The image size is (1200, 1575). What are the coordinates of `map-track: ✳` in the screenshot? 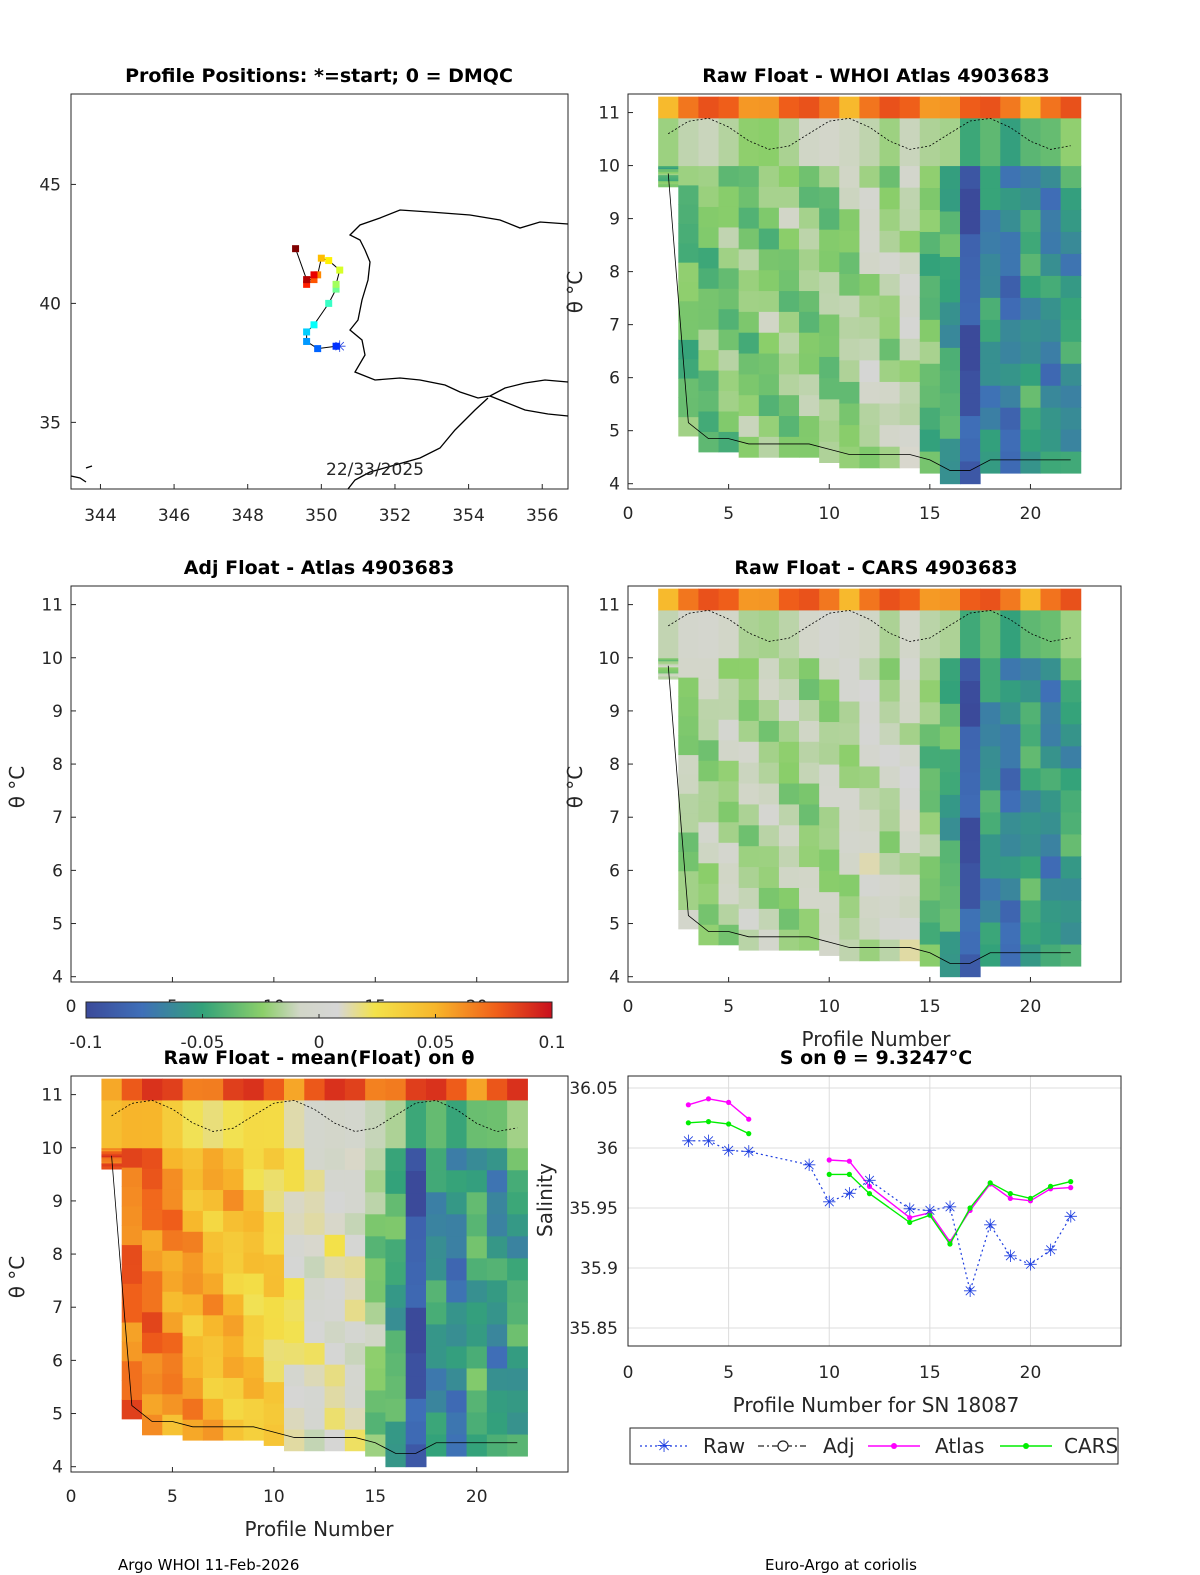 It's located at (319, 300).